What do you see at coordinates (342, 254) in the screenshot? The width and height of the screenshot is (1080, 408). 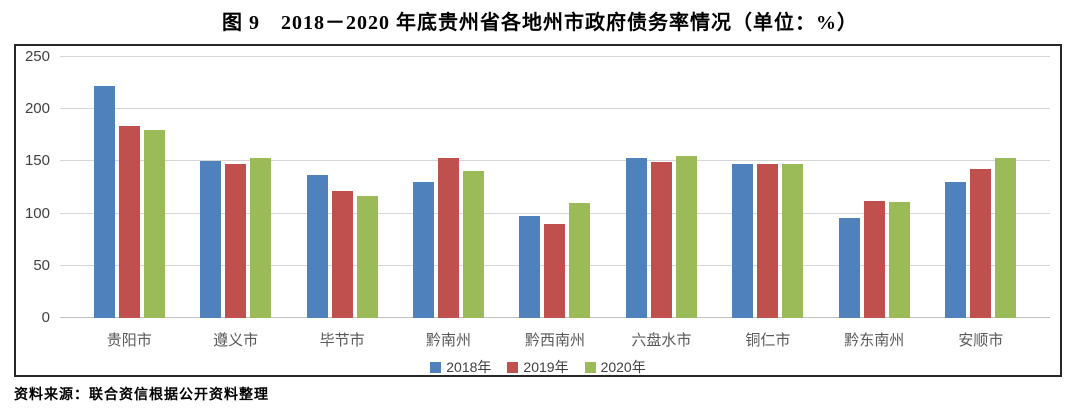 I see `bar-毕节市-2019年` at bounding box center [342, 254].